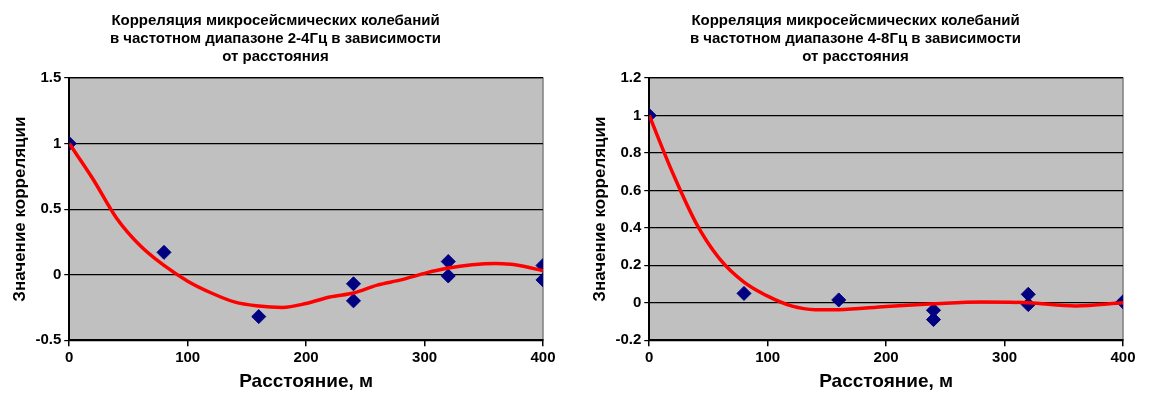 This screenshot has height=401, width=1150. I want to click on chart-title: Корреляция микросейсмических колебаний в частотном диапазоне 4-8Гц в зависимости от расстояния, so click(855, 38).